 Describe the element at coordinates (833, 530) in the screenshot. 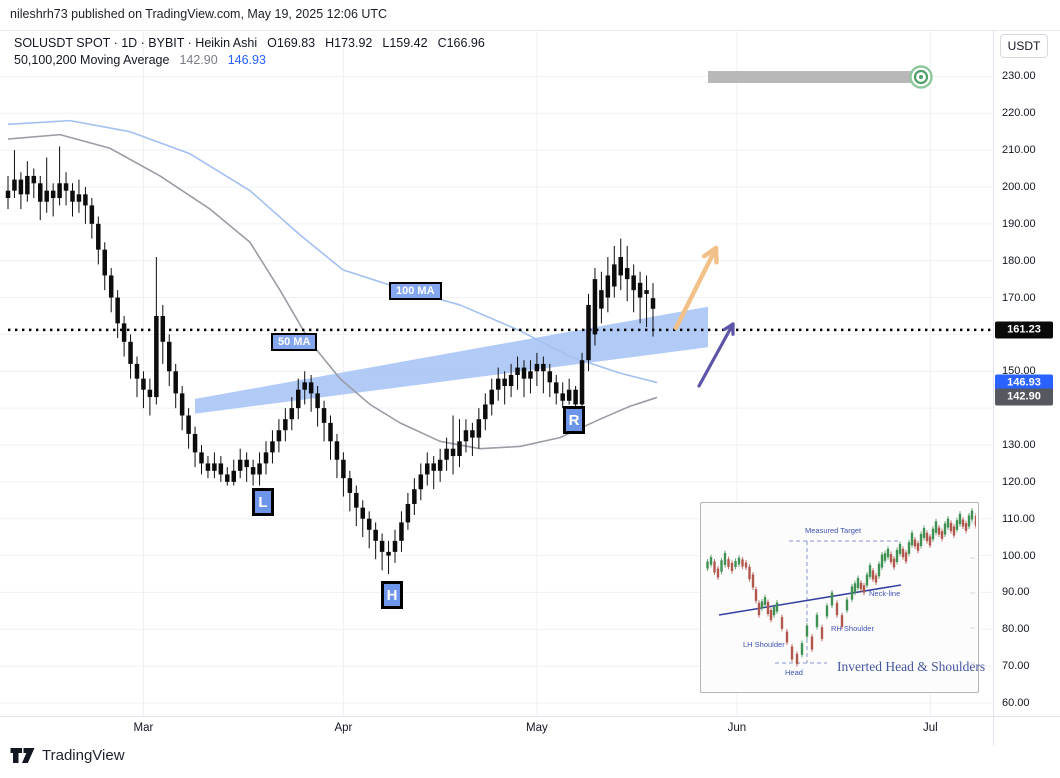

I see `inset-measured-target-label: Measured Target` at that location.